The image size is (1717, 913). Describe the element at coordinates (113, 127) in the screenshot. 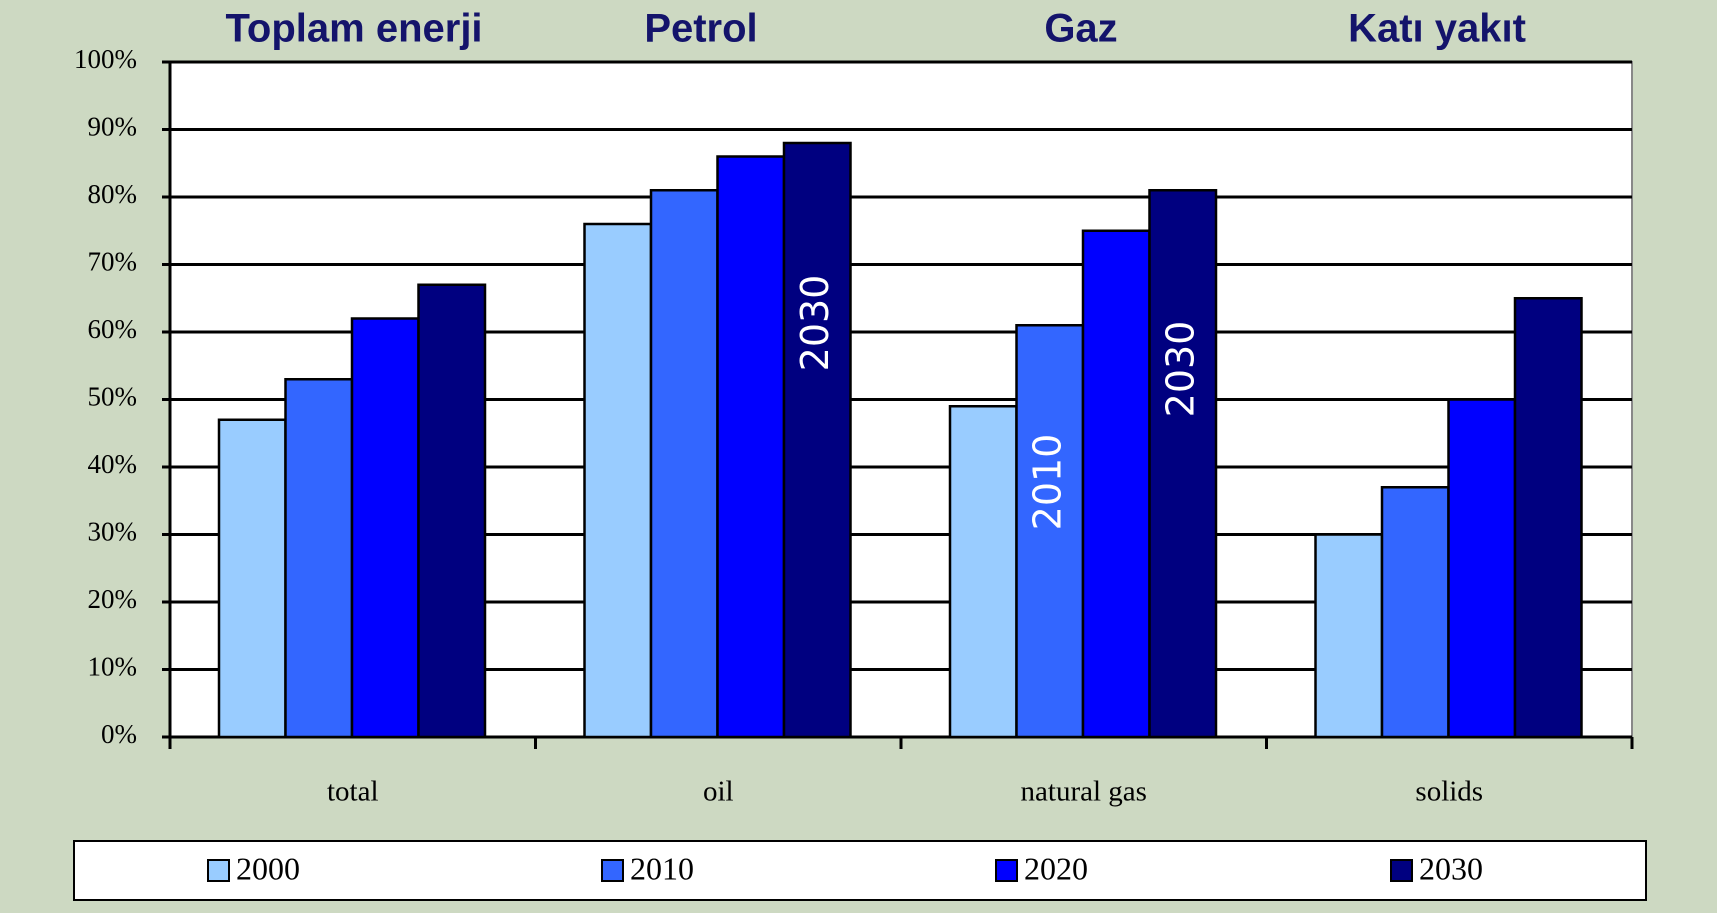

I see `y-tick-label: 90%` at that location.